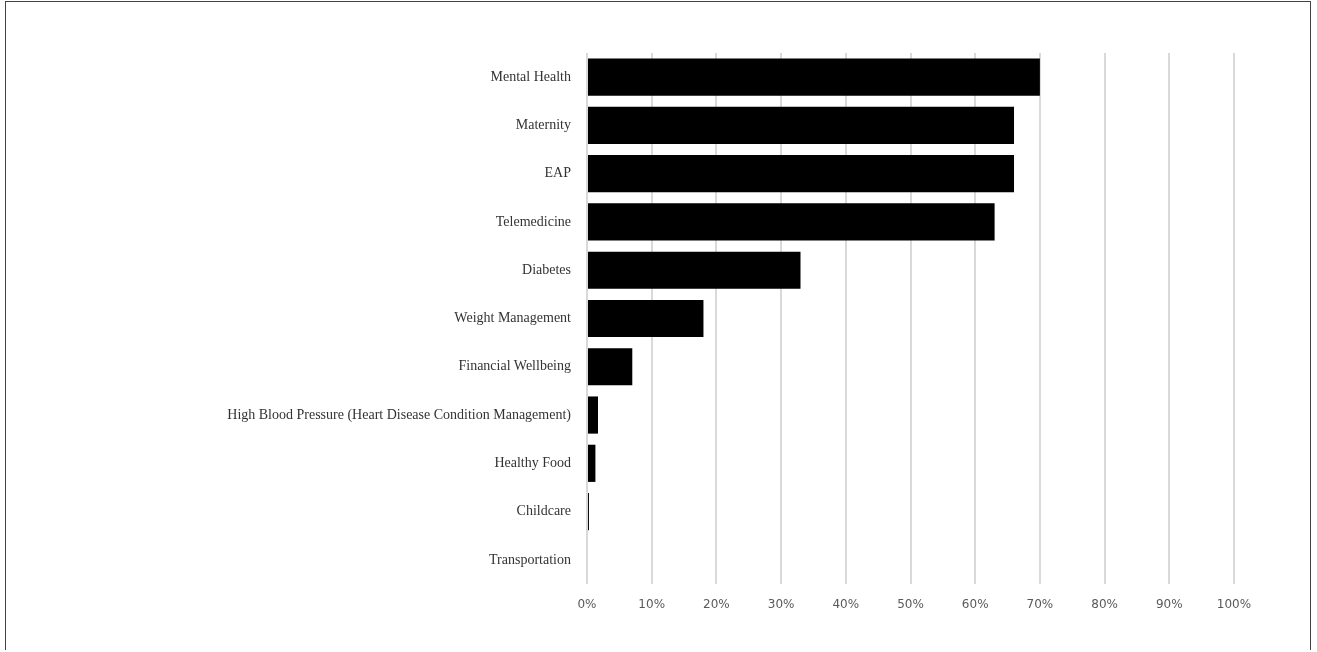  Describe the element at coordinates (530, 76) in the screenshot. I see `y-tick-label: Mental Health` at that location.